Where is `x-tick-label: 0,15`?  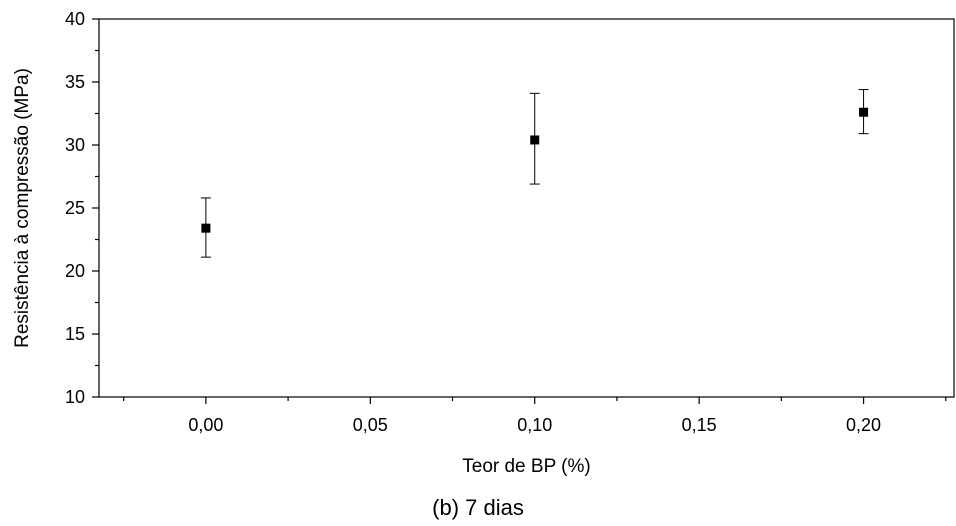 x-tick-label: 0,15 is located at coordinates (699, 425).